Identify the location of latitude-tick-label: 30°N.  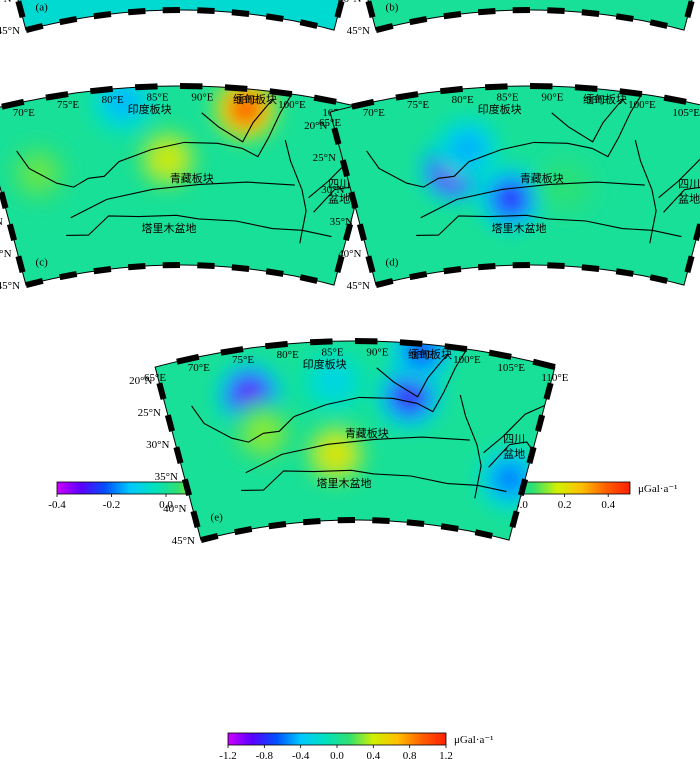
(332, 190).